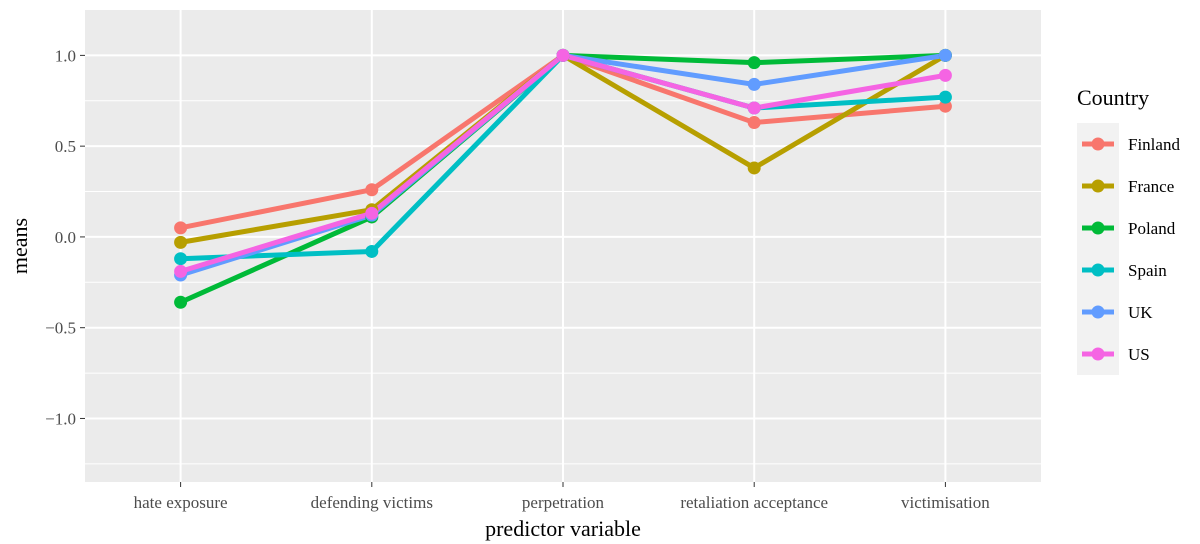  I want to click on y-axis: −1.0 −0.5 0.0 0.5 1.0, so click(65, 237).